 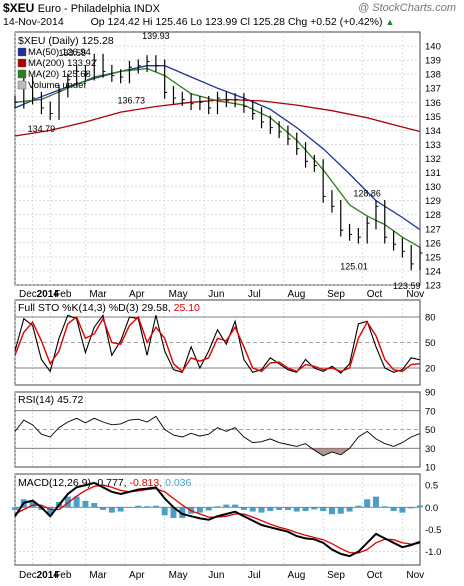 What do you see at coordinates (28, 575) in the screenshot?
I see `x-tick-label-lower: Dec` at bounding box center [28, 575].